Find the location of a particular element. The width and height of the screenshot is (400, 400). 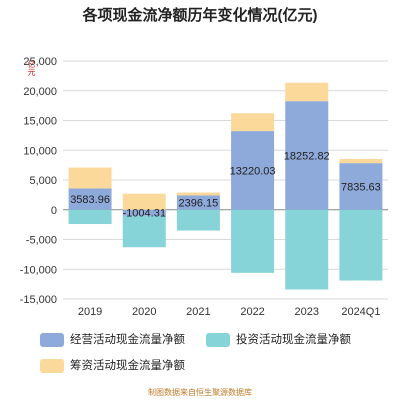

legend-item-operating: 经营活动现金流量净额 is located at coordinates (112, 340).